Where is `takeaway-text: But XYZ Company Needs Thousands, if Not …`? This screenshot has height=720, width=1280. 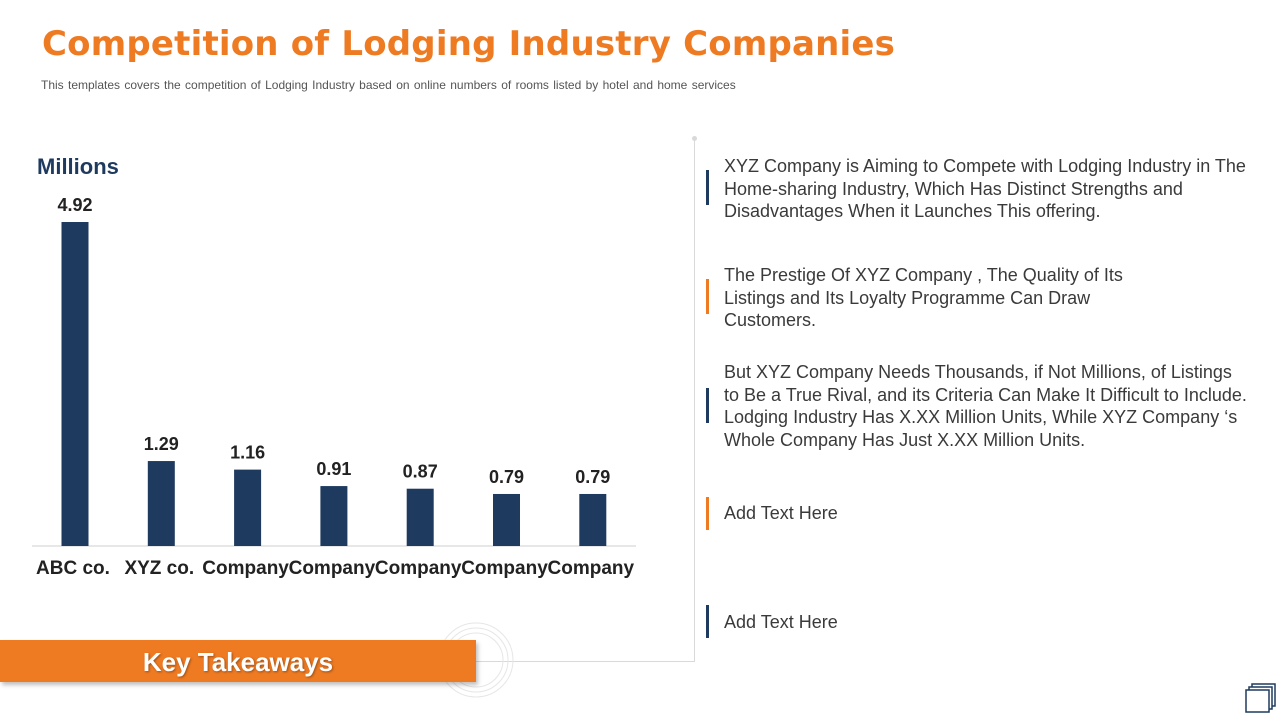
takeaway-text: But XYZ Company Needs Thousands, if Not … is located at coordinates (985, 406).